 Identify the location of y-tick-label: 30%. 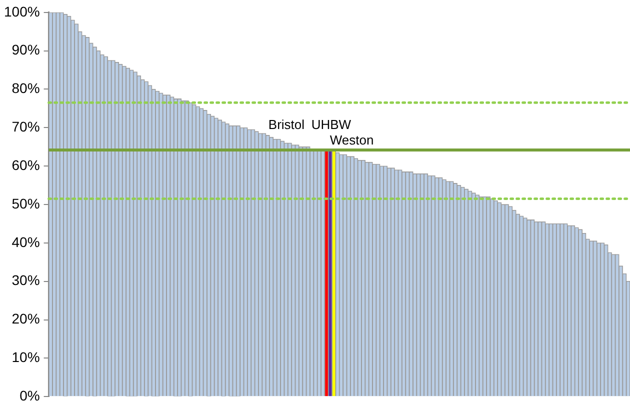
(26, 280).